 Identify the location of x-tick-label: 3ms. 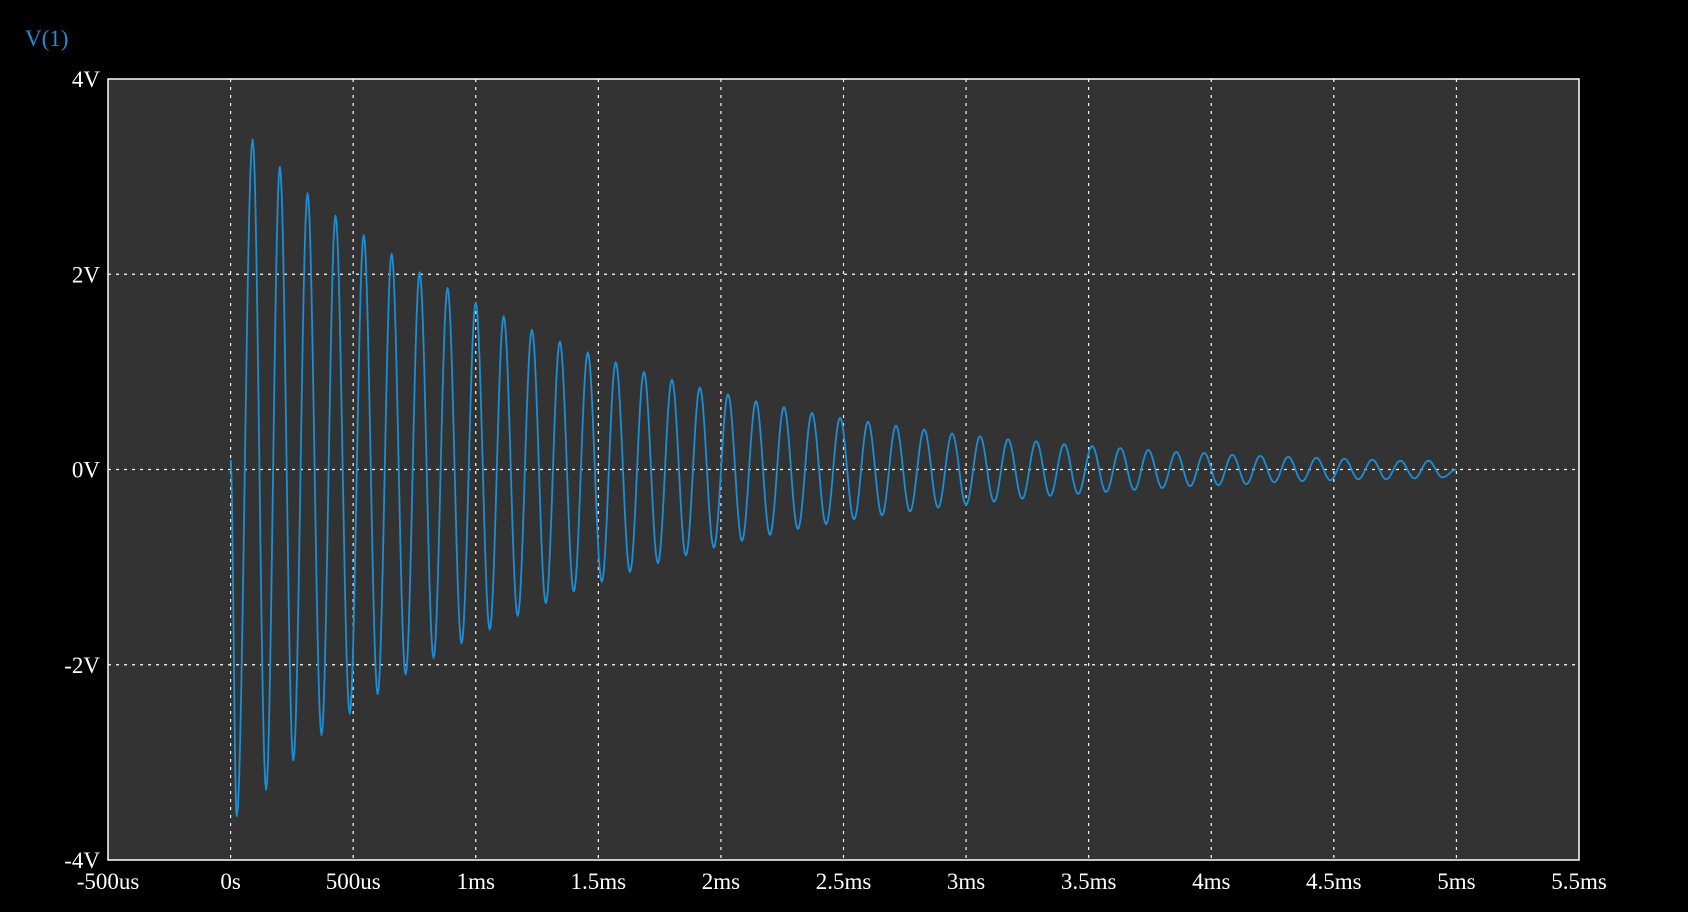
(966, 881).